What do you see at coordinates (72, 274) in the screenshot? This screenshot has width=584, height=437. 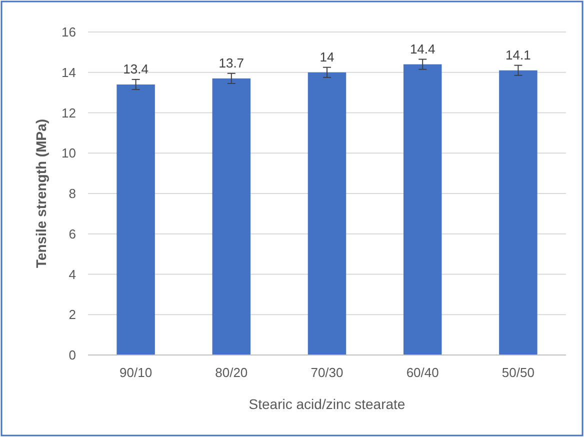 I see `y-tick-label: 4` at bounding box center [72, 274].